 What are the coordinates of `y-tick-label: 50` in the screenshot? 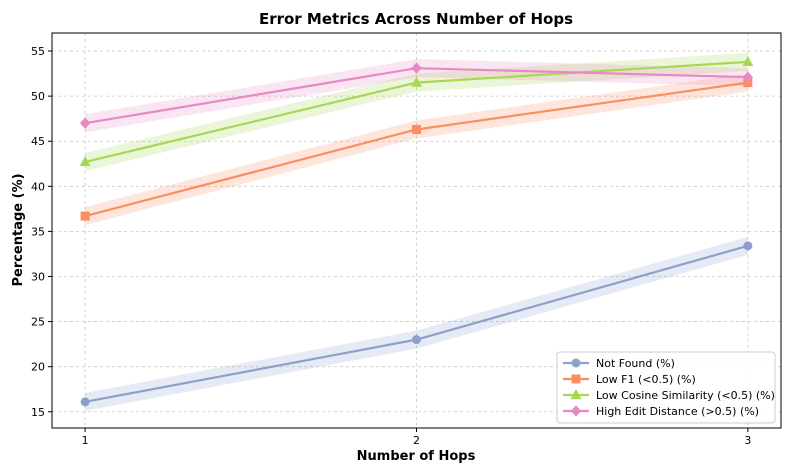 It's located at (38, 96).